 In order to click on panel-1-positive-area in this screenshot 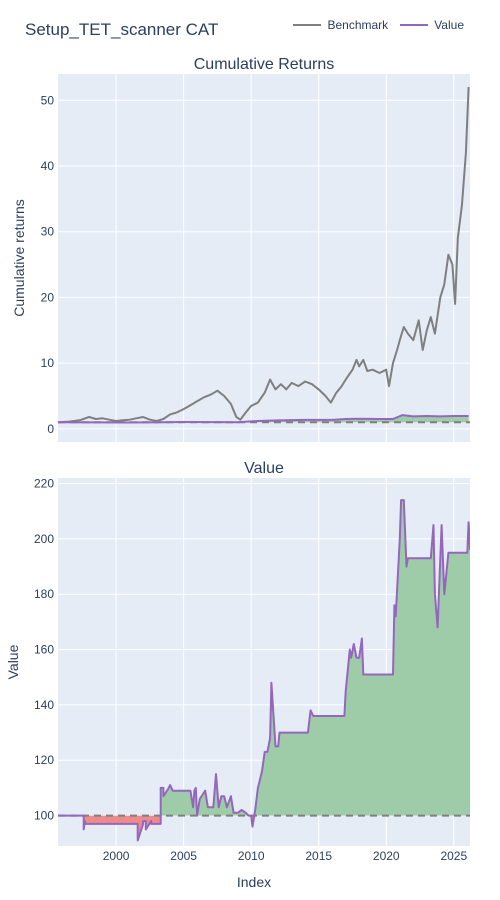, I will do `click(263, 419)`.